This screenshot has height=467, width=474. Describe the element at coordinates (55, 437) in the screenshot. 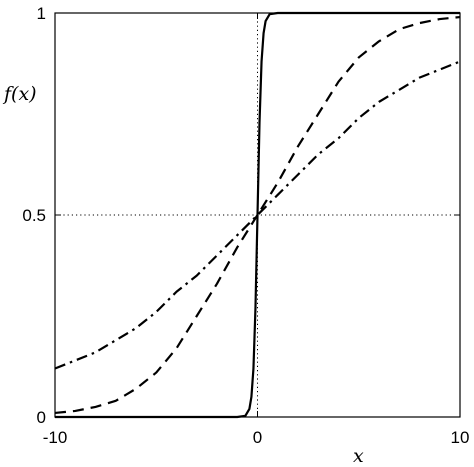

I see `x-tick-label: -10` at that location.